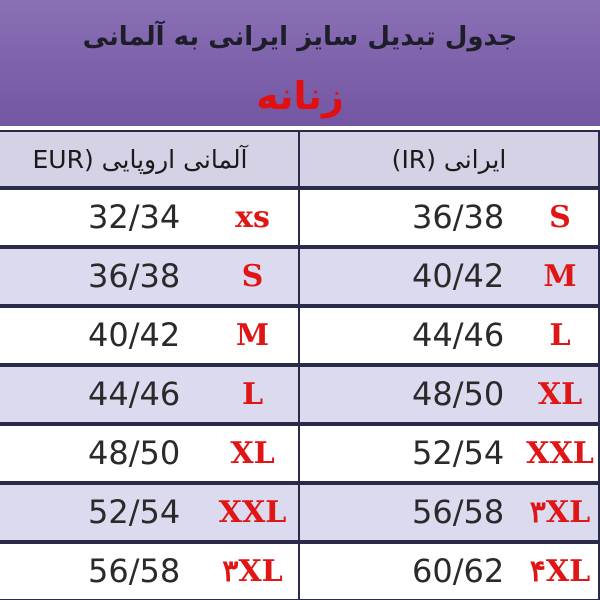 This screenshot has width=600, height=600. What do you see at coordinates (252, 571) in the screenshot?
I see `eur-size: ۳XL` at bounding box center [252, 571].